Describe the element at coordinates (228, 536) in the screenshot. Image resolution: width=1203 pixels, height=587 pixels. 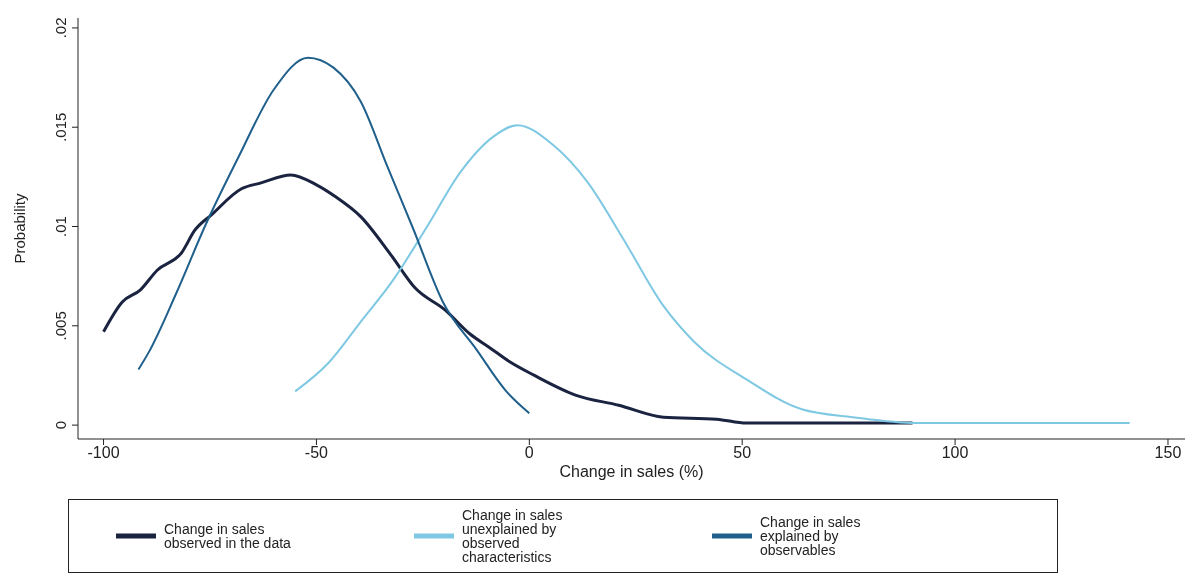
I see `legend-label: Change in sales observed in the data` at that location.